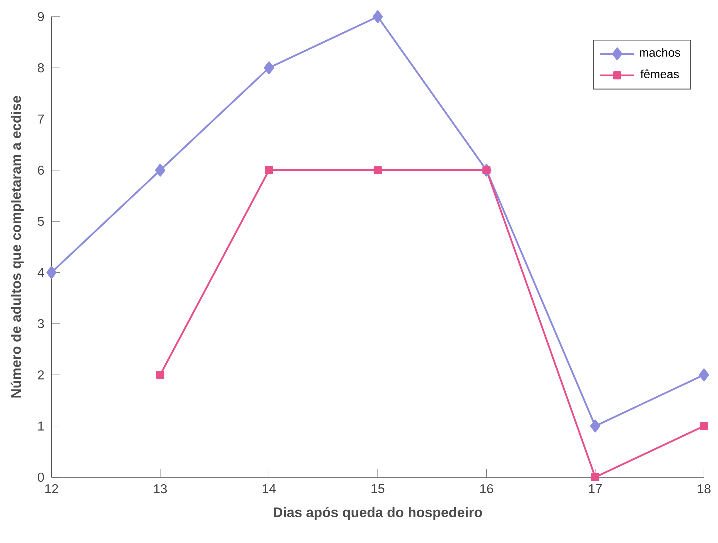 This screenshot has width=718, height=543. Describe the element at coordinates (487, 489) in the screenshot. I see `x-tick-label: 16` at that location.